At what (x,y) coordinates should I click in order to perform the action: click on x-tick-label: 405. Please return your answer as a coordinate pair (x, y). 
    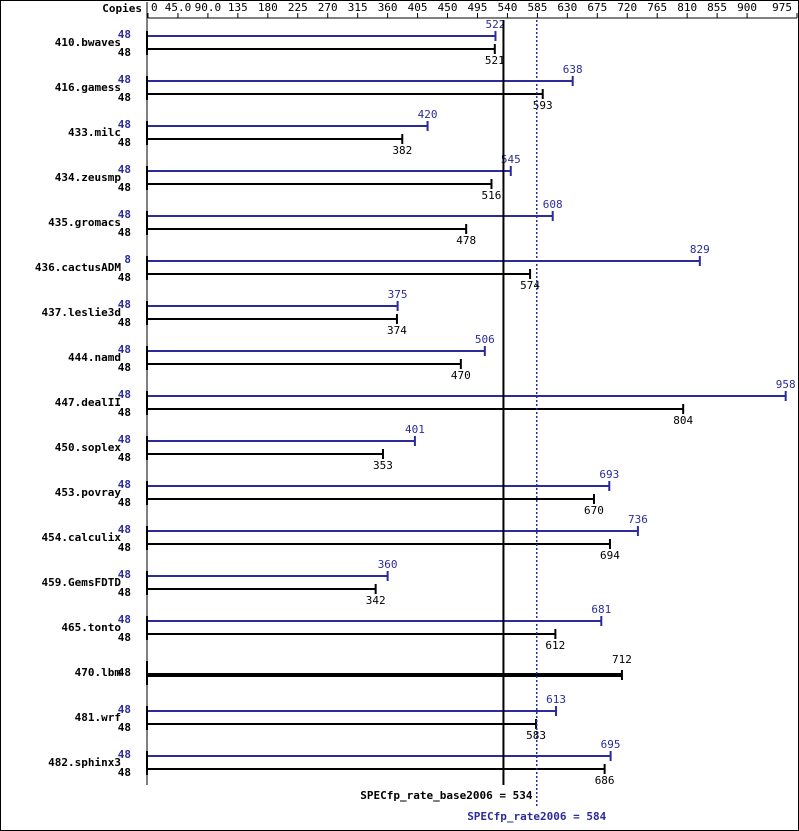
    Looking at the image, I should click on (418, 7).